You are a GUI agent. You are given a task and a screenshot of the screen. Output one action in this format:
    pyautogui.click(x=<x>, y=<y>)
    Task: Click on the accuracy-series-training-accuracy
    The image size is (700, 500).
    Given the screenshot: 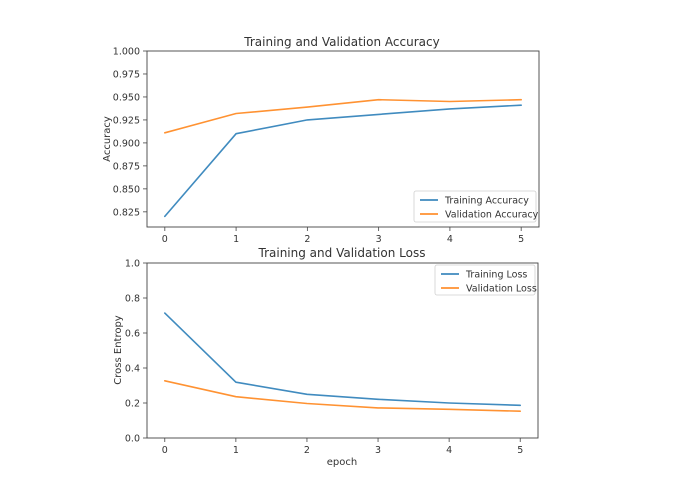 What is the action you would take?
    pyautogui.click(x=343, y=161)
    